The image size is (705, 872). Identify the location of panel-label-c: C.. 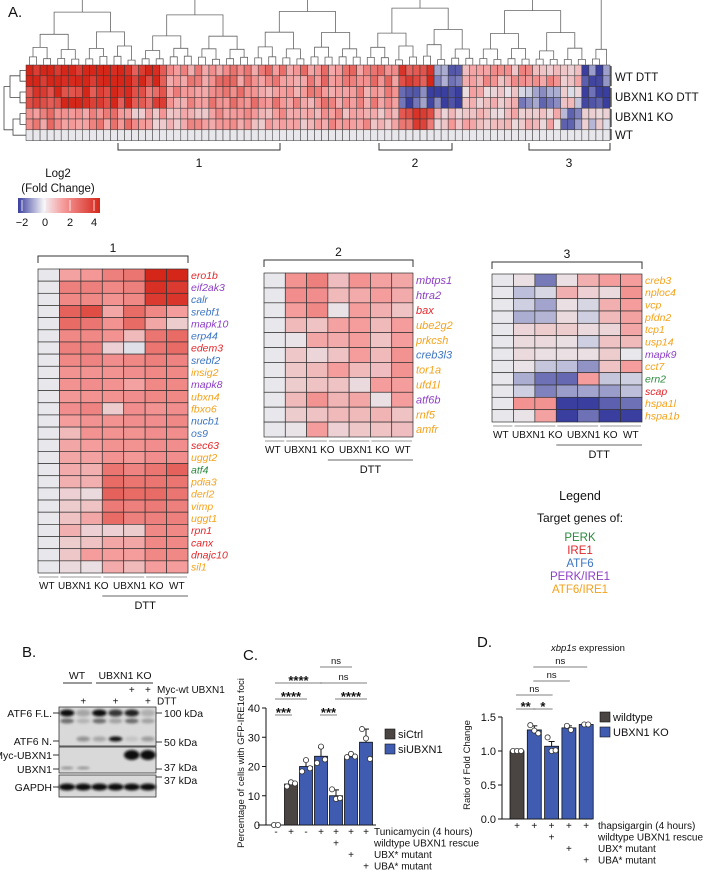
(250, 655).